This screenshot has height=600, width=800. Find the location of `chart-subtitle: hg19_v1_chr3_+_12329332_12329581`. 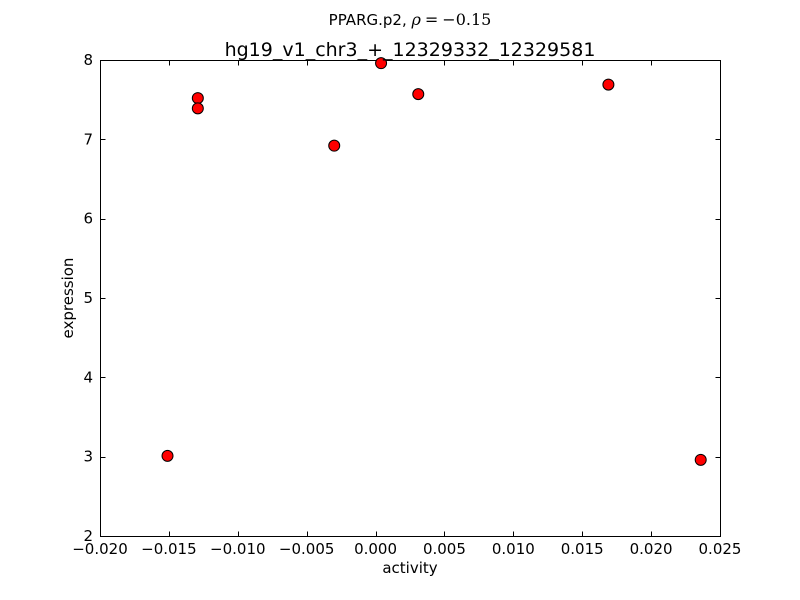

chart-subtitle: hg19_v1_chr3_+_12329332_12329581 is located at coordinates (410, 50).